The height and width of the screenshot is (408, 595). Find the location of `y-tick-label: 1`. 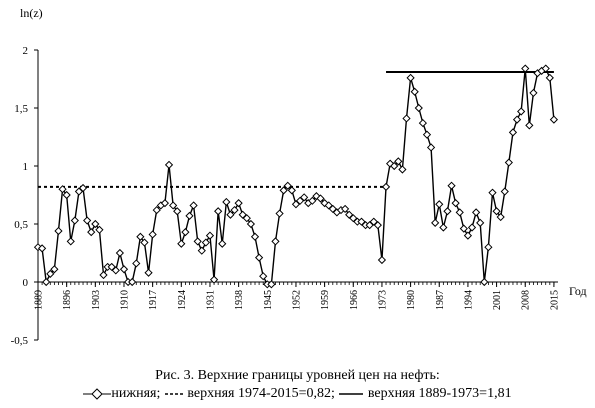

y-tick-label: 1 is located at coordinates (26, 167).